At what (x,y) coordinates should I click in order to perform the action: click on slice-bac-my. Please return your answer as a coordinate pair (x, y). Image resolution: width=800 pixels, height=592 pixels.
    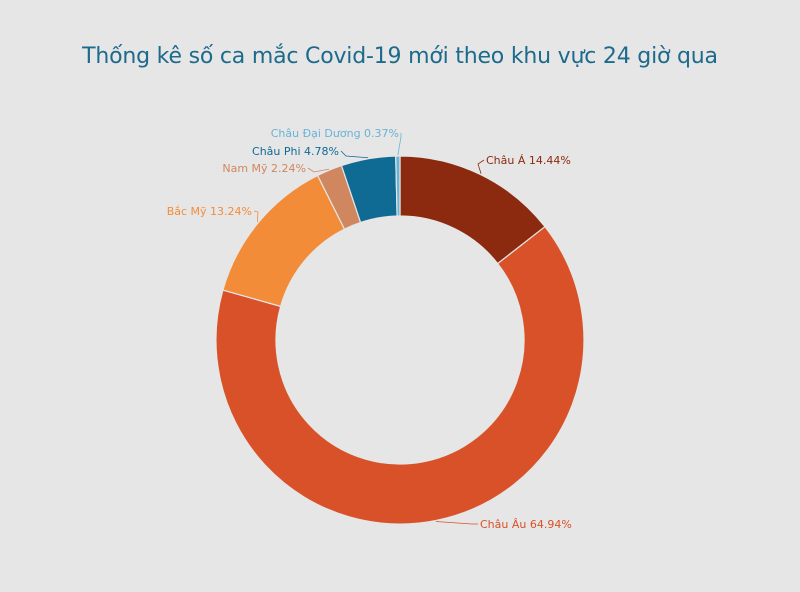
    Looking at the image, I should click on (284, 240).